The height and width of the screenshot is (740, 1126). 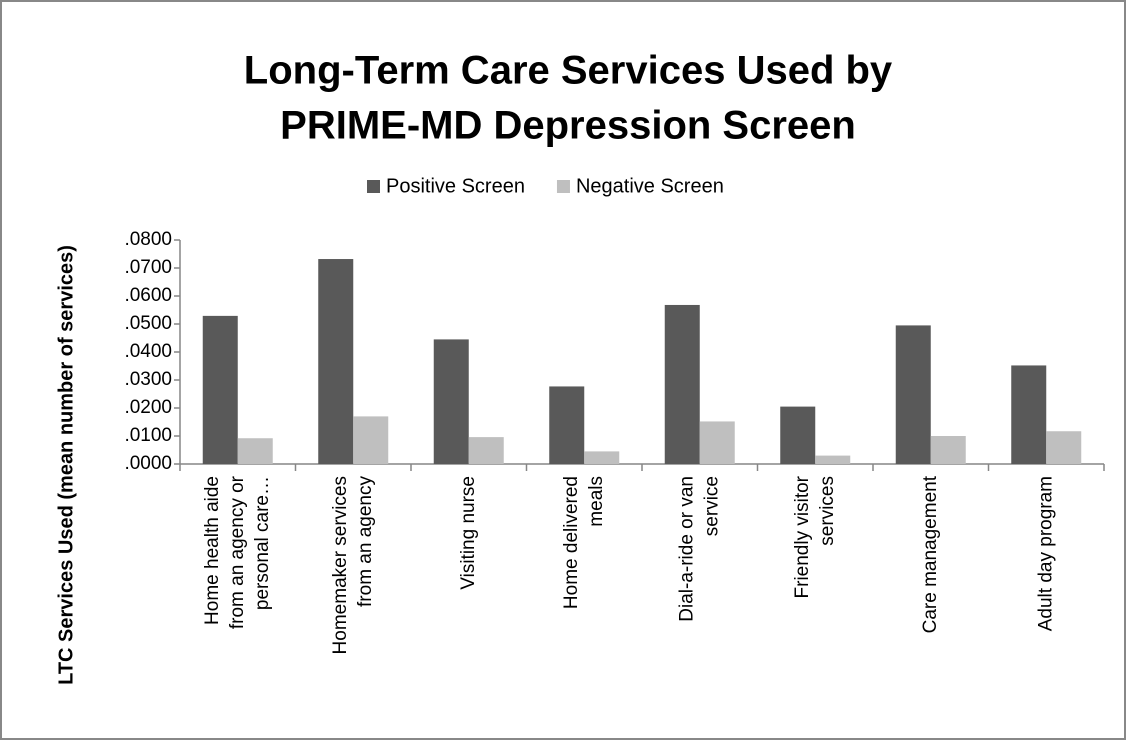 I want to click on x-tick-label: Dial-a-ride or van service, so click(x=699, y=549).